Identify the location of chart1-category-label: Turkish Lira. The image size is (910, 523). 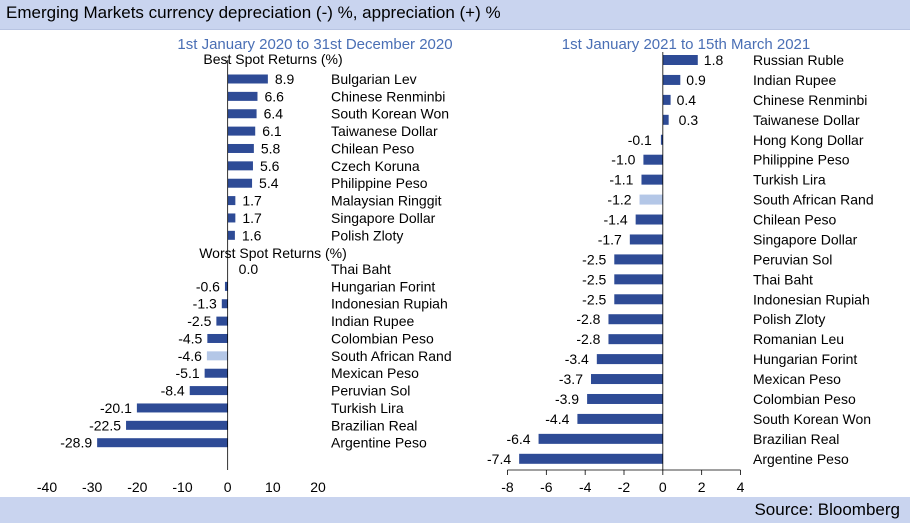
(367, 408).